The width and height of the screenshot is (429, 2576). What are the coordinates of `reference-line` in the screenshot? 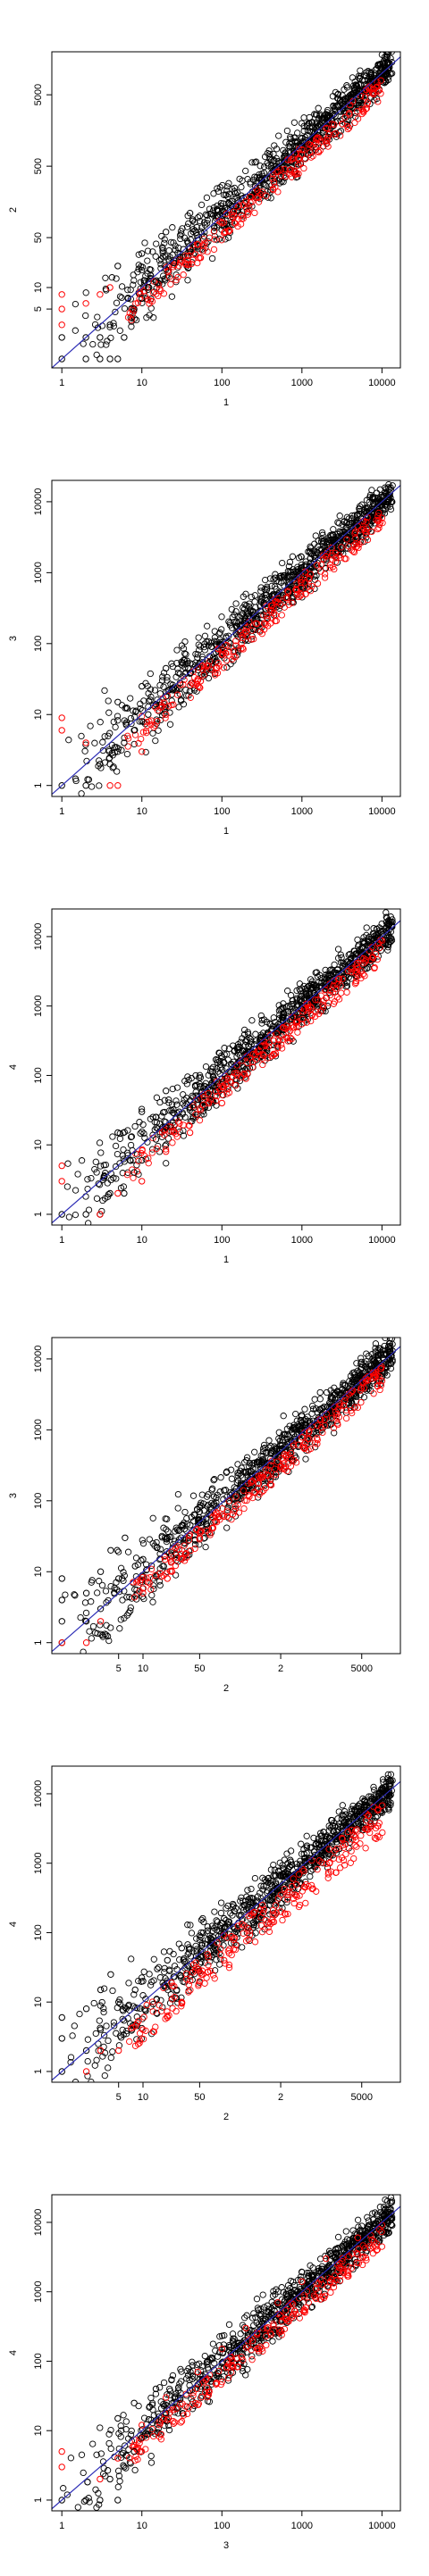 It's located at (232, 208).